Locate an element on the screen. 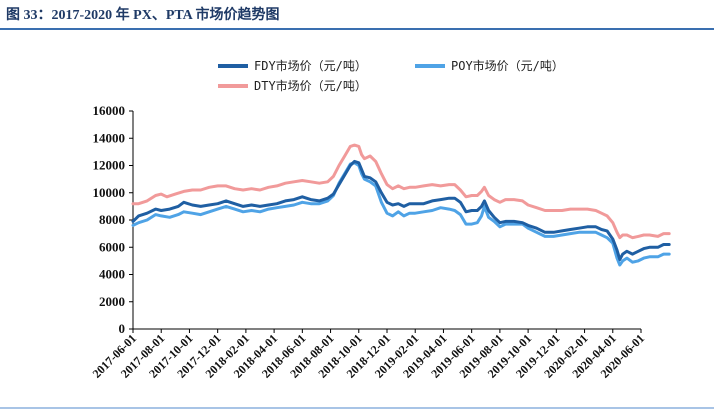 This screenshot has width=714, height=420. footer-divider is located at coordinates (357, 408).